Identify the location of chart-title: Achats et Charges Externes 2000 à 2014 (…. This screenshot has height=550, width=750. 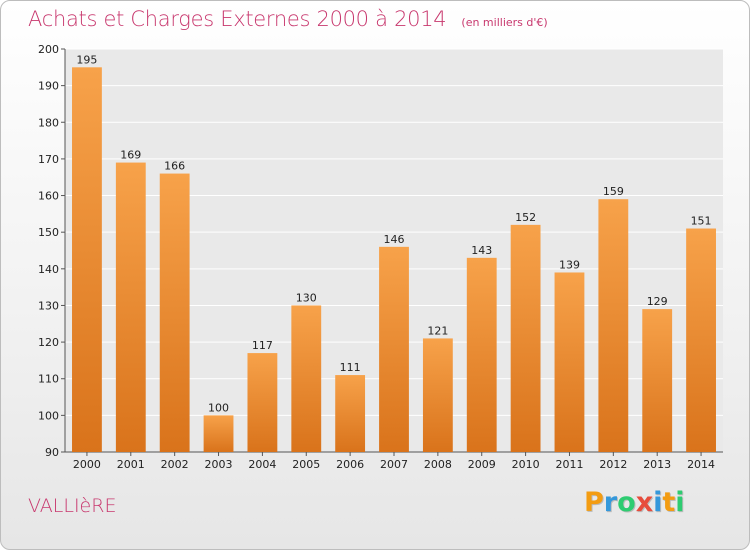
(288, 19).